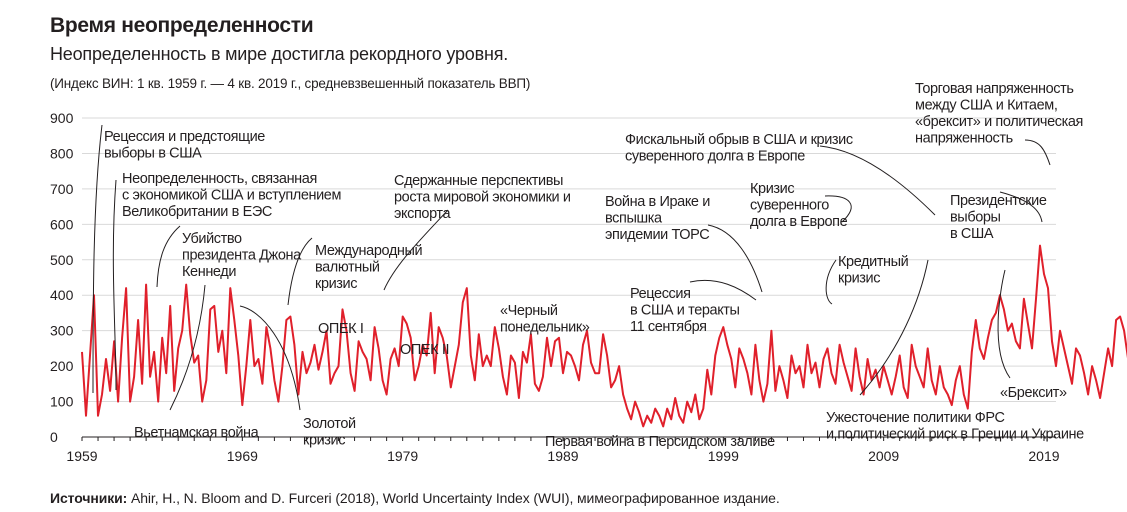 The width and height of the screenshot is (1127, 512). What do you see at coordinates (340, 329) in the screenshot?
I see `annotation-label: ОПЕК I` at bounding box center [340, 329].